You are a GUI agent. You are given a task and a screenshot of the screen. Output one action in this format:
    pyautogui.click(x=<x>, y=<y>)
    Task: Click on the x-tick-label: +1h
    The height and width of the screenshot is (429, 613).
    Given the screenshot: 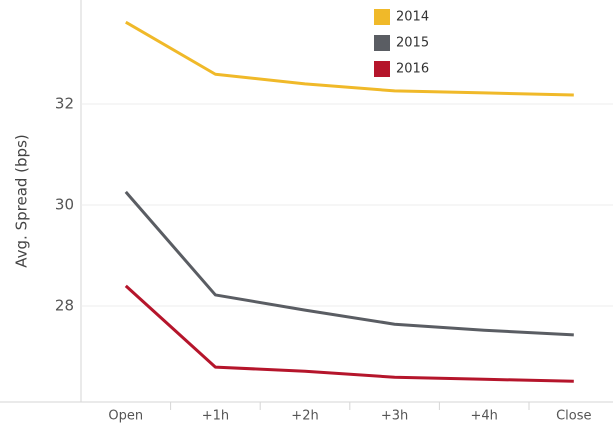 What is the action you would take?
    pyautogui.click(x=215, y=416)
    